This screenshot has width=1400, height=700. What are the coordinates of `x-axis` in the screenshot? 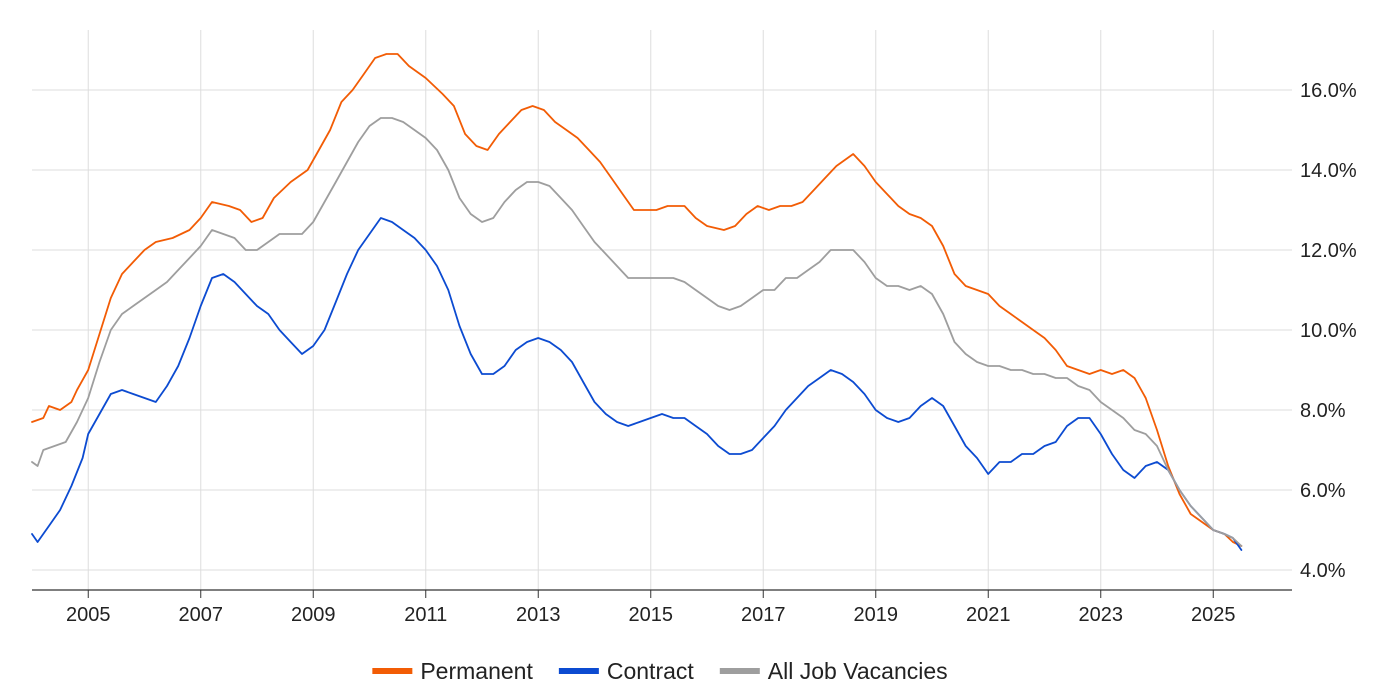 It's located at (662, 593).